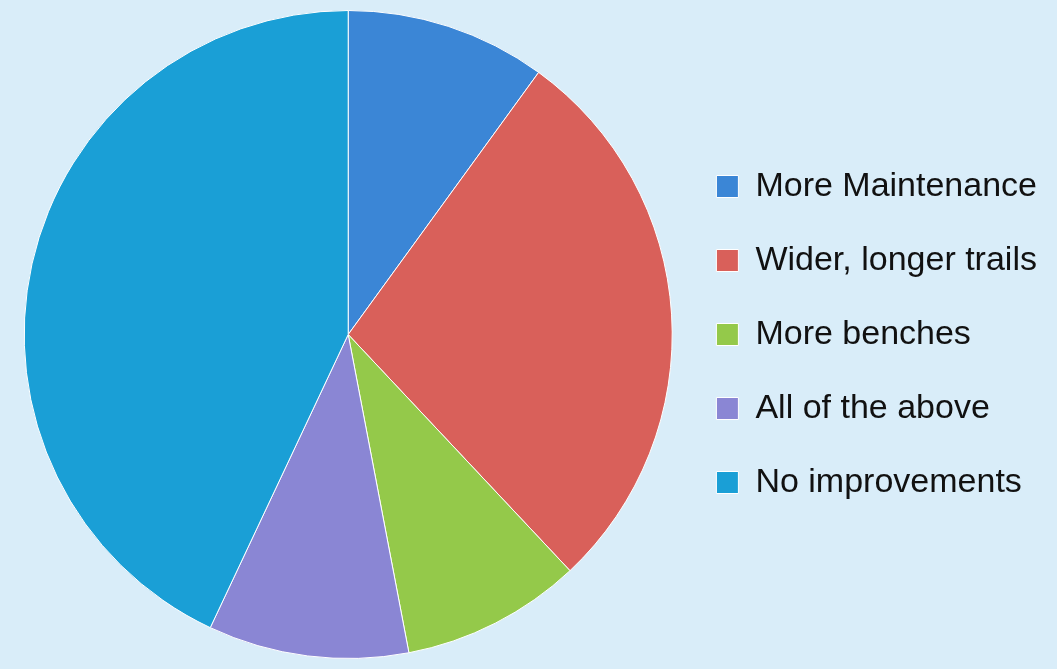  I want to click on legend-label: More Maintenance, so click(896, 183).